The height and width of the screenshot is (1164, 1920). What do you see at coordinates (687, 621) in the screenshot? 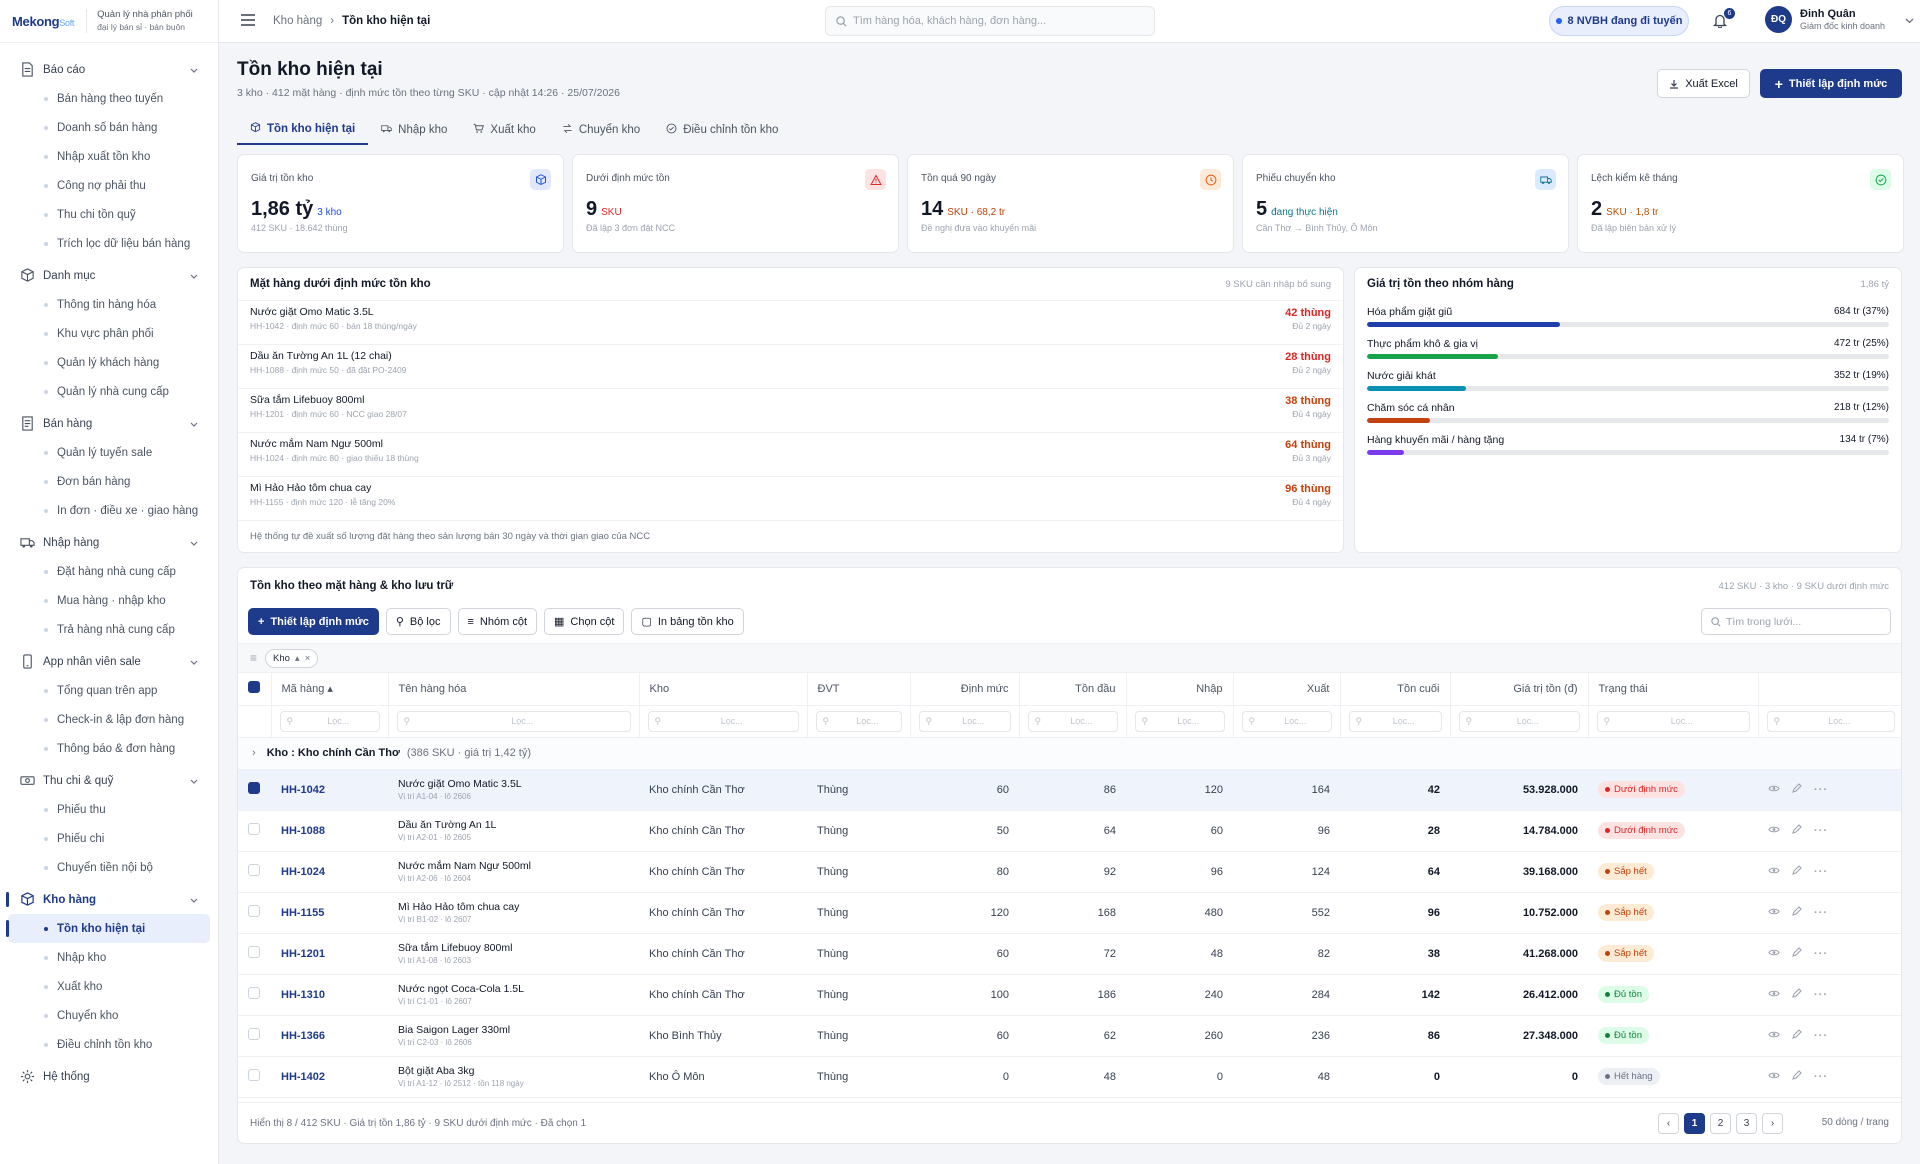
I see `print-inventory-button: ▢ In bảng tồn kho` at bounding box center [687, 621].